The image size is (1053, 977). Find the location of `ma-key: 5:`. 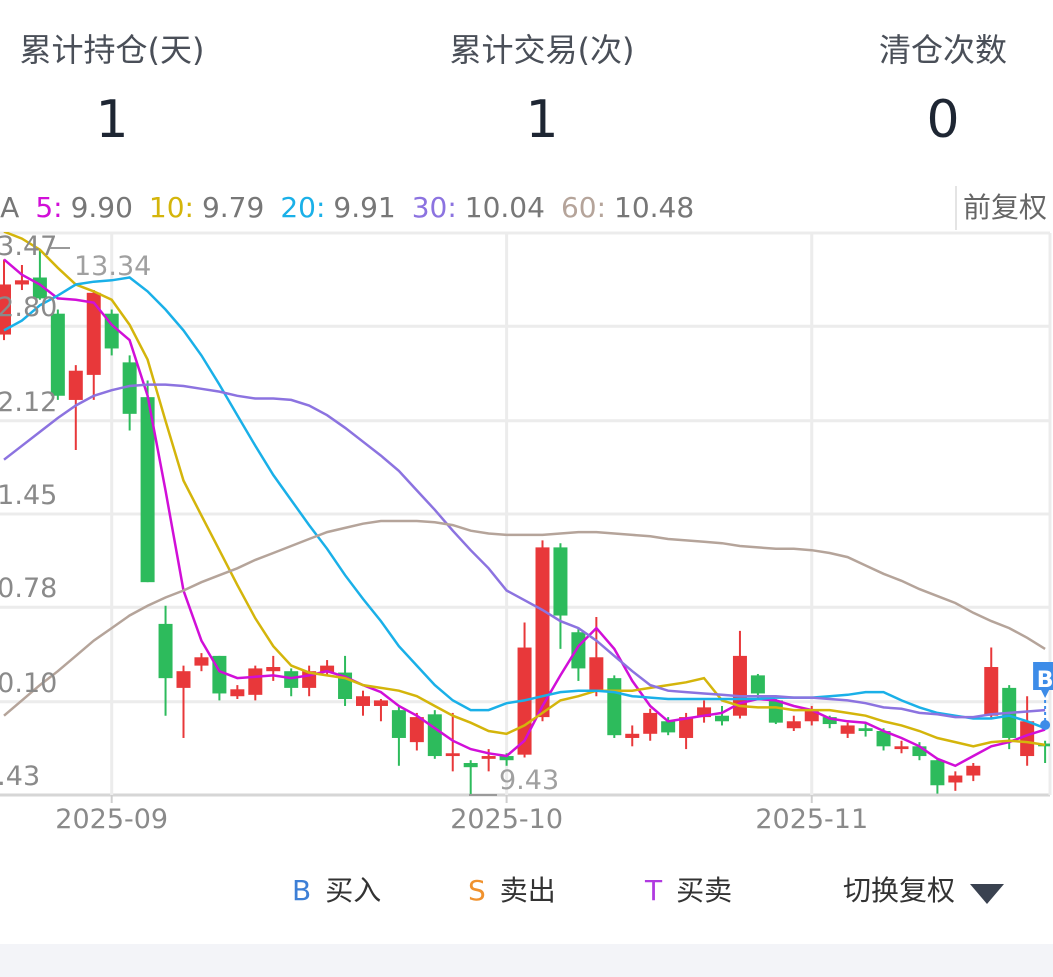

ma-key: 5: is located at coordinates (49, 207).